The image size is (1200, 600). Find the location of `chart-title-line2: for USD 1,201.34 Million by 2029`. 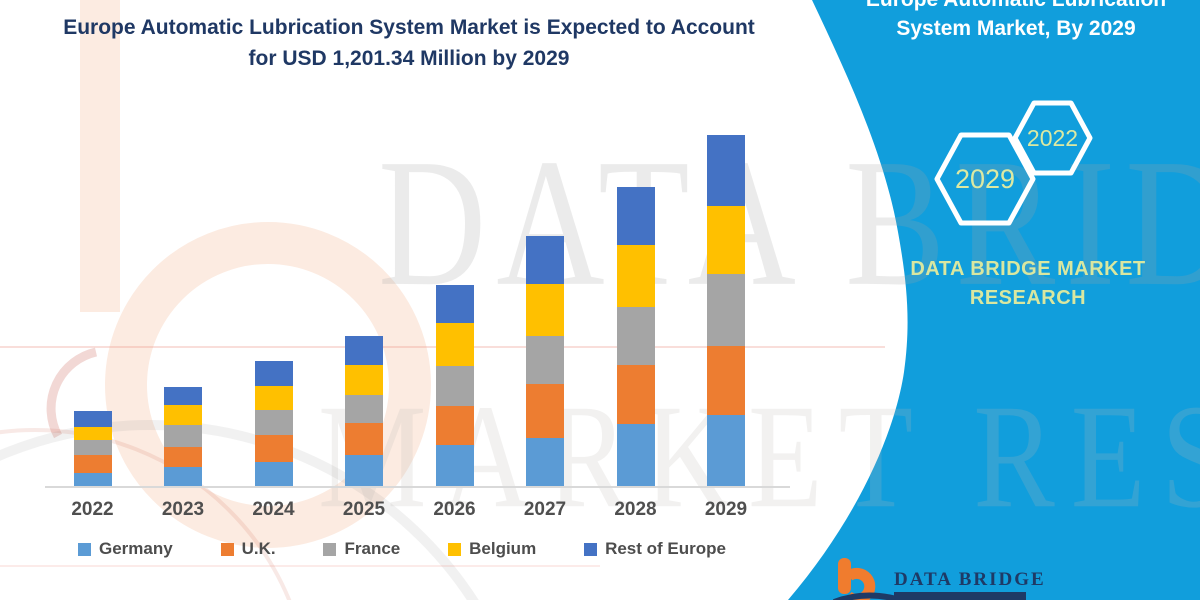

chart-title-line2: for USD 1,201.34 Million by 2029 is located at coordinates (409, 58).